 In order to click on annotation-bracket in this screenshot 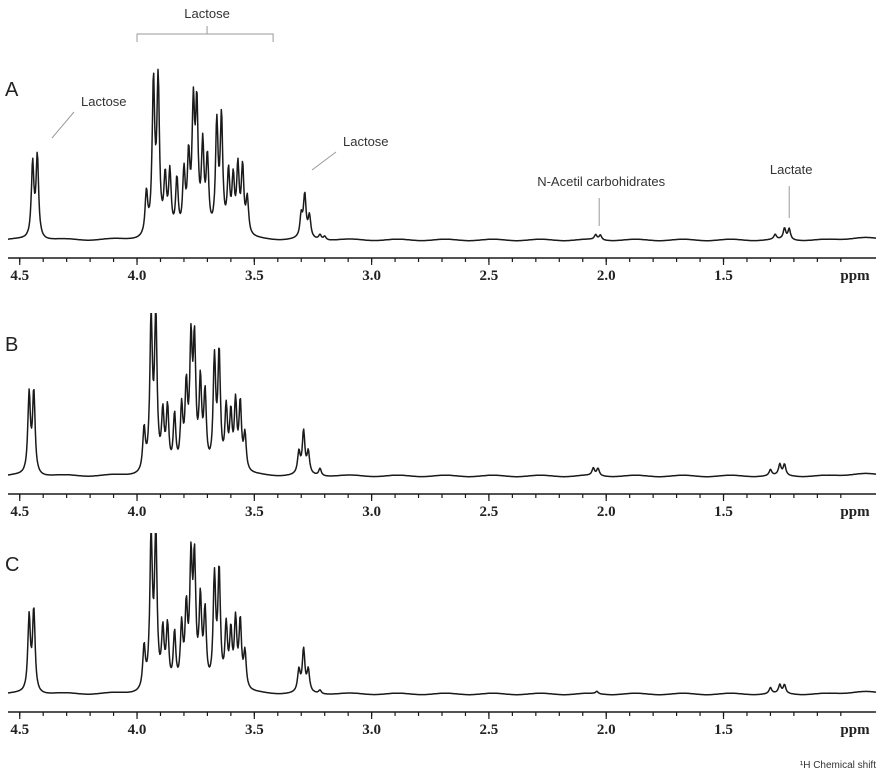, I will do `click(205, 37)`.